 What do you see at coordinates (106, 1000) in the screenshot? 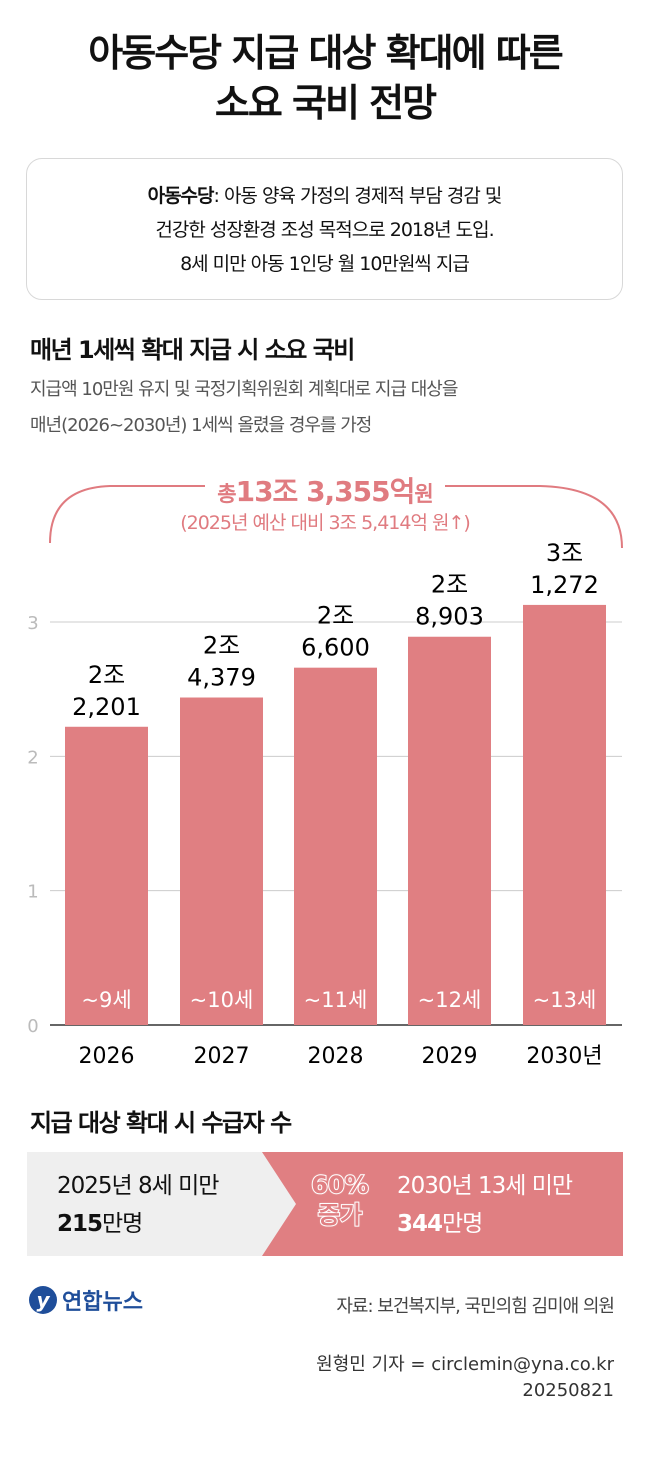
I see `bar-age-label: ~9세` at bounding box center [106, 1000].